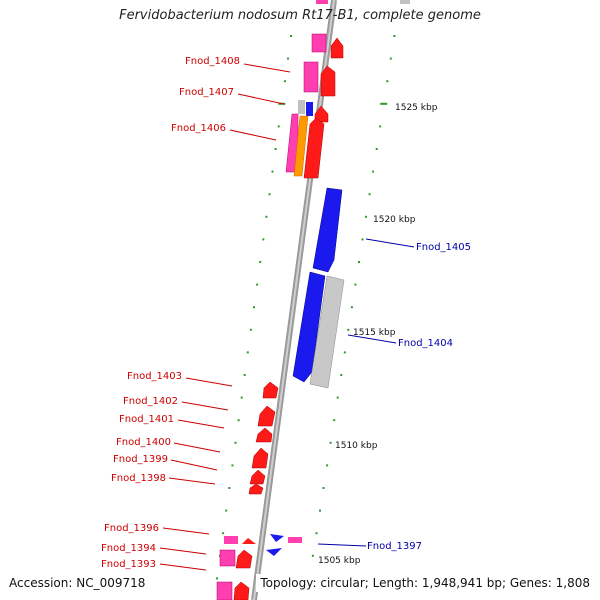 The width and height of the screenshot is (600, 600). I want to click on scale-label: 1510 kbp, so click(356, 446).